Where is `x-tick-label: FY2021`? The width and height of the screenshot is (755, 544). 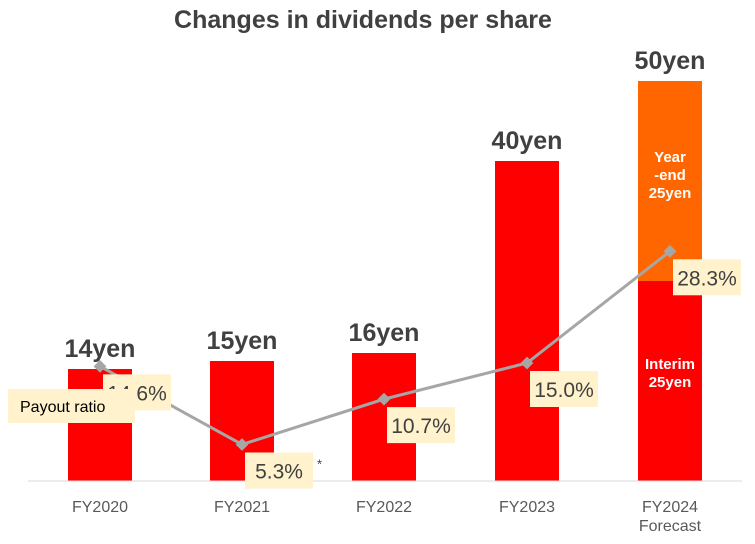 x-tick-label: FY2021 is located at coordinates (242, 507).